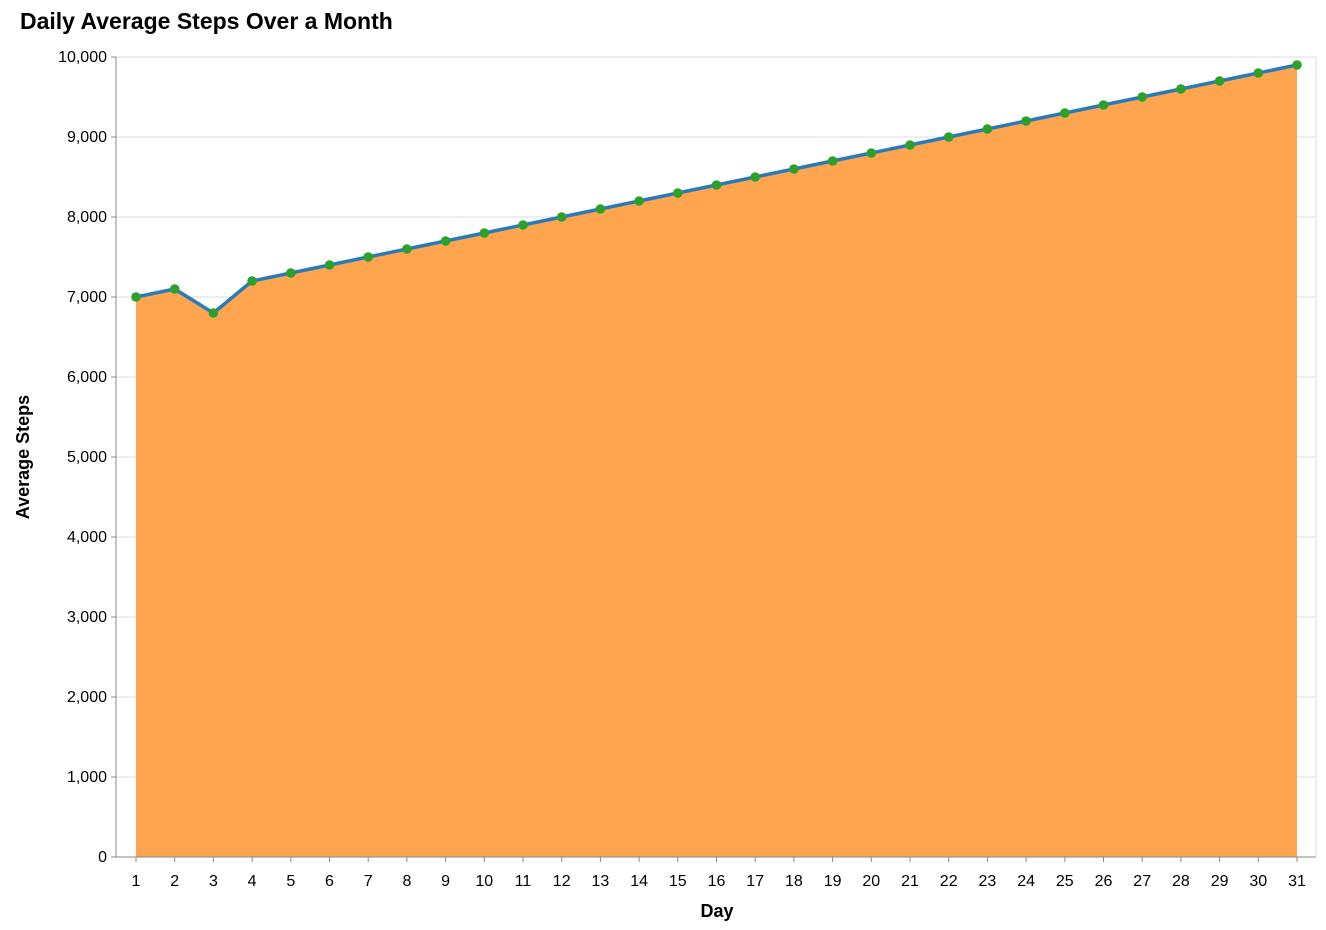 Image resolution: width=1326 pixels, height=930 pixels. Describe the element at coordinates (833, 881) in the screenshot. I see `x-tick-label: 19` at that location.